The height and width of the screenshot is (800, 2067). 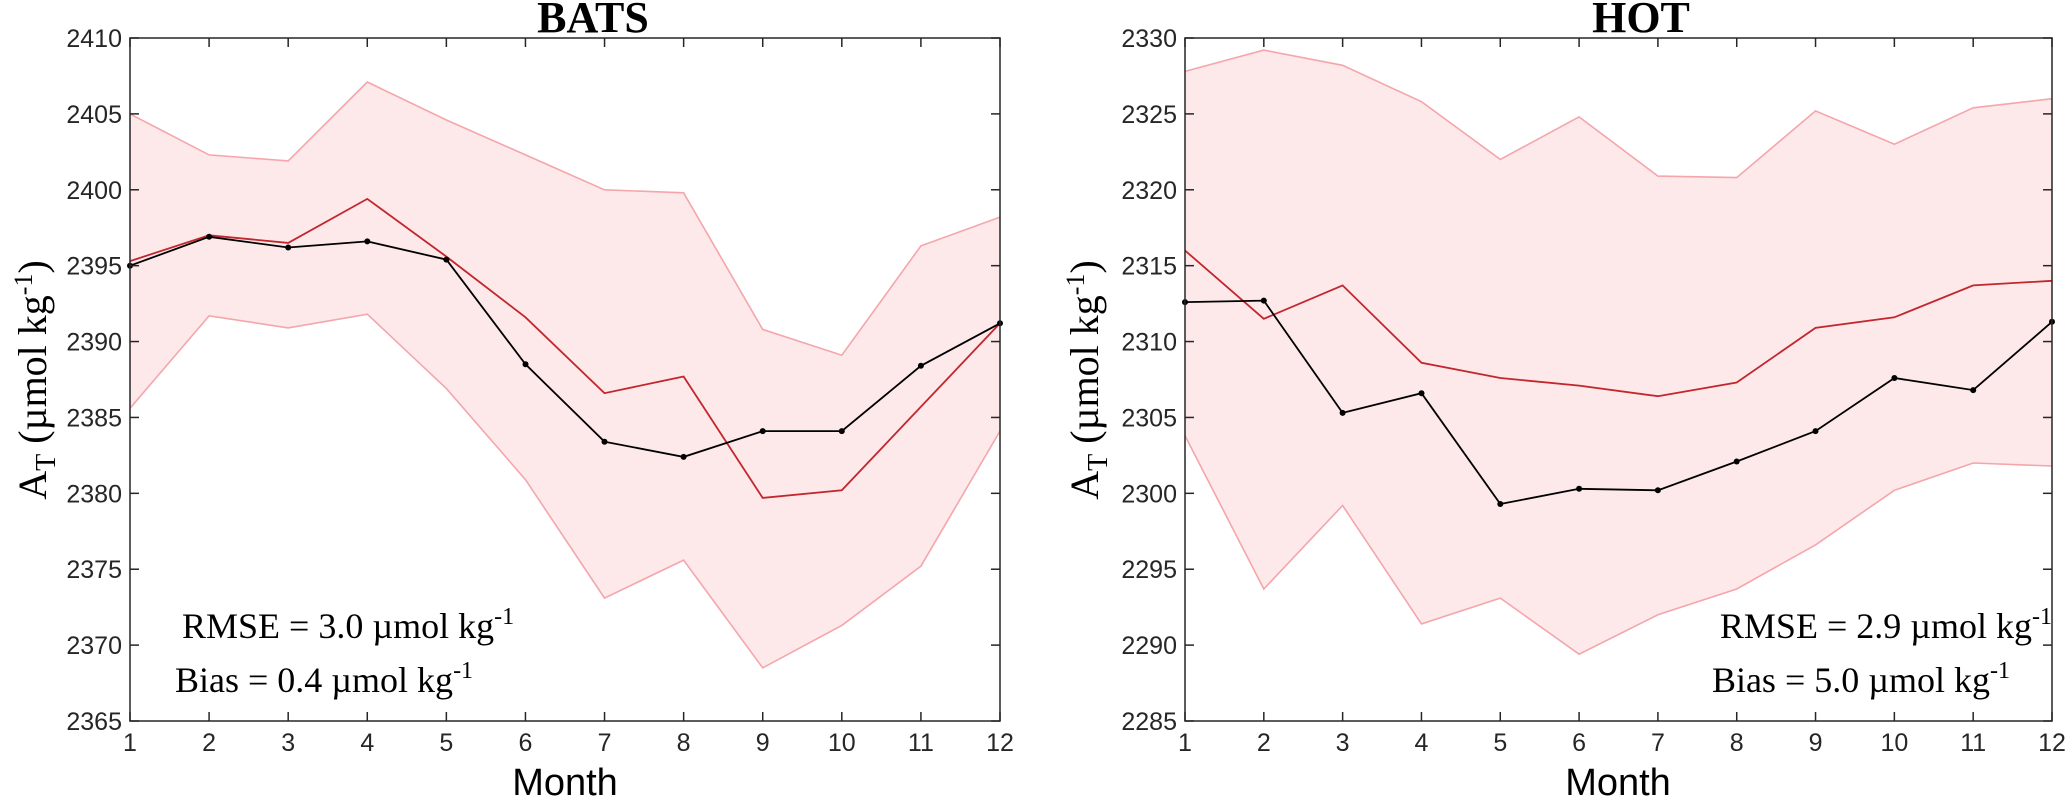 What do you see at coordinates (94, 39) in the screenshot?
I see `y-tick-label: 2410` at bounding box center [94, 39].